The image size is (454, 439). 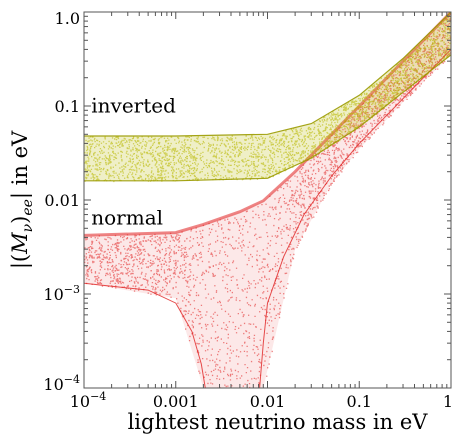 I want to click on y-tick-label: 0.1, so click(x=67, y=106).